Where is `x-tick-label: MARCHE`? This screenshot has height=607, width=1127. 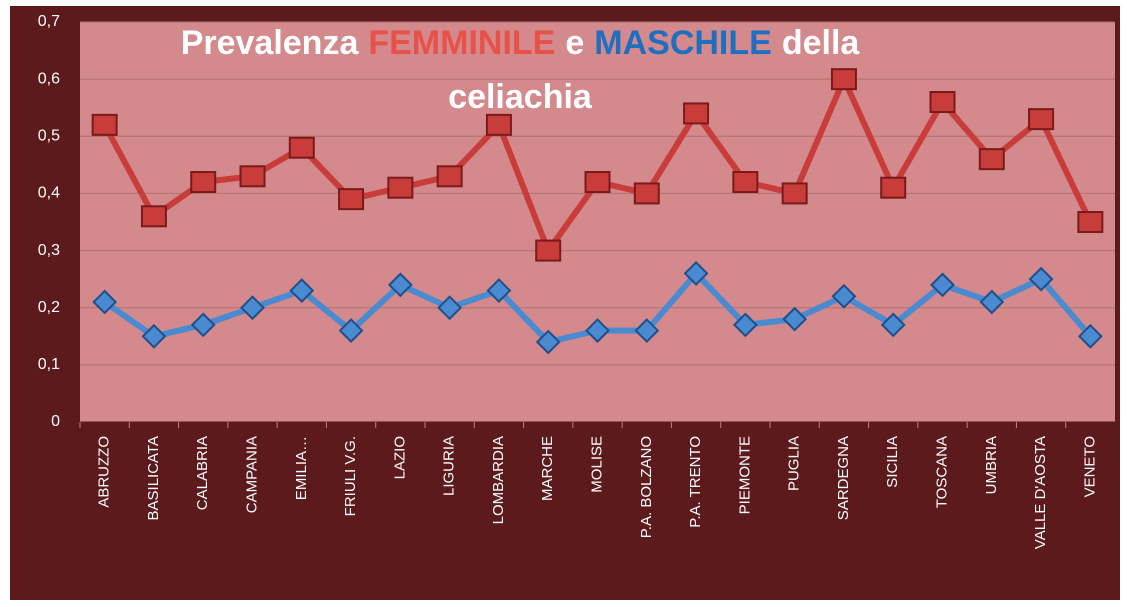
x-tick-label: MARCHE is located at coordinates (547, 468).